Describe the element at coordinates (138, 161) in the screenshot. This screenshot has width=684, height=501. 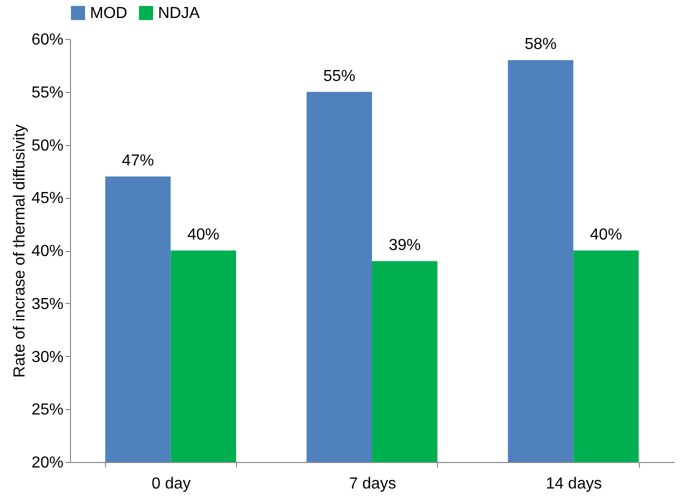
I see `data-label: 47%` at that location.